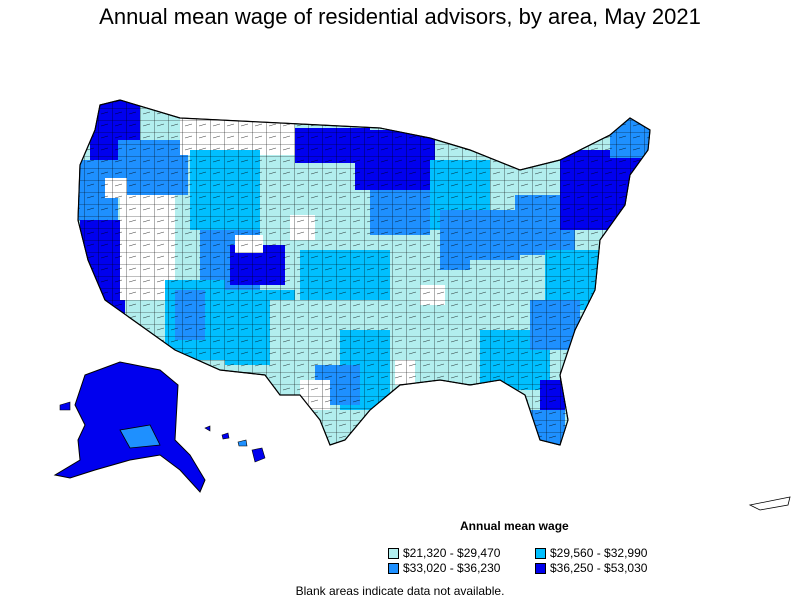 This screenshot has height=600, width=800. What do you see at coordinates (400, 591) in the screenshot?
I see `blank-areas-note: Blank areas indicate data not available.` at bounding box center [400, 591].